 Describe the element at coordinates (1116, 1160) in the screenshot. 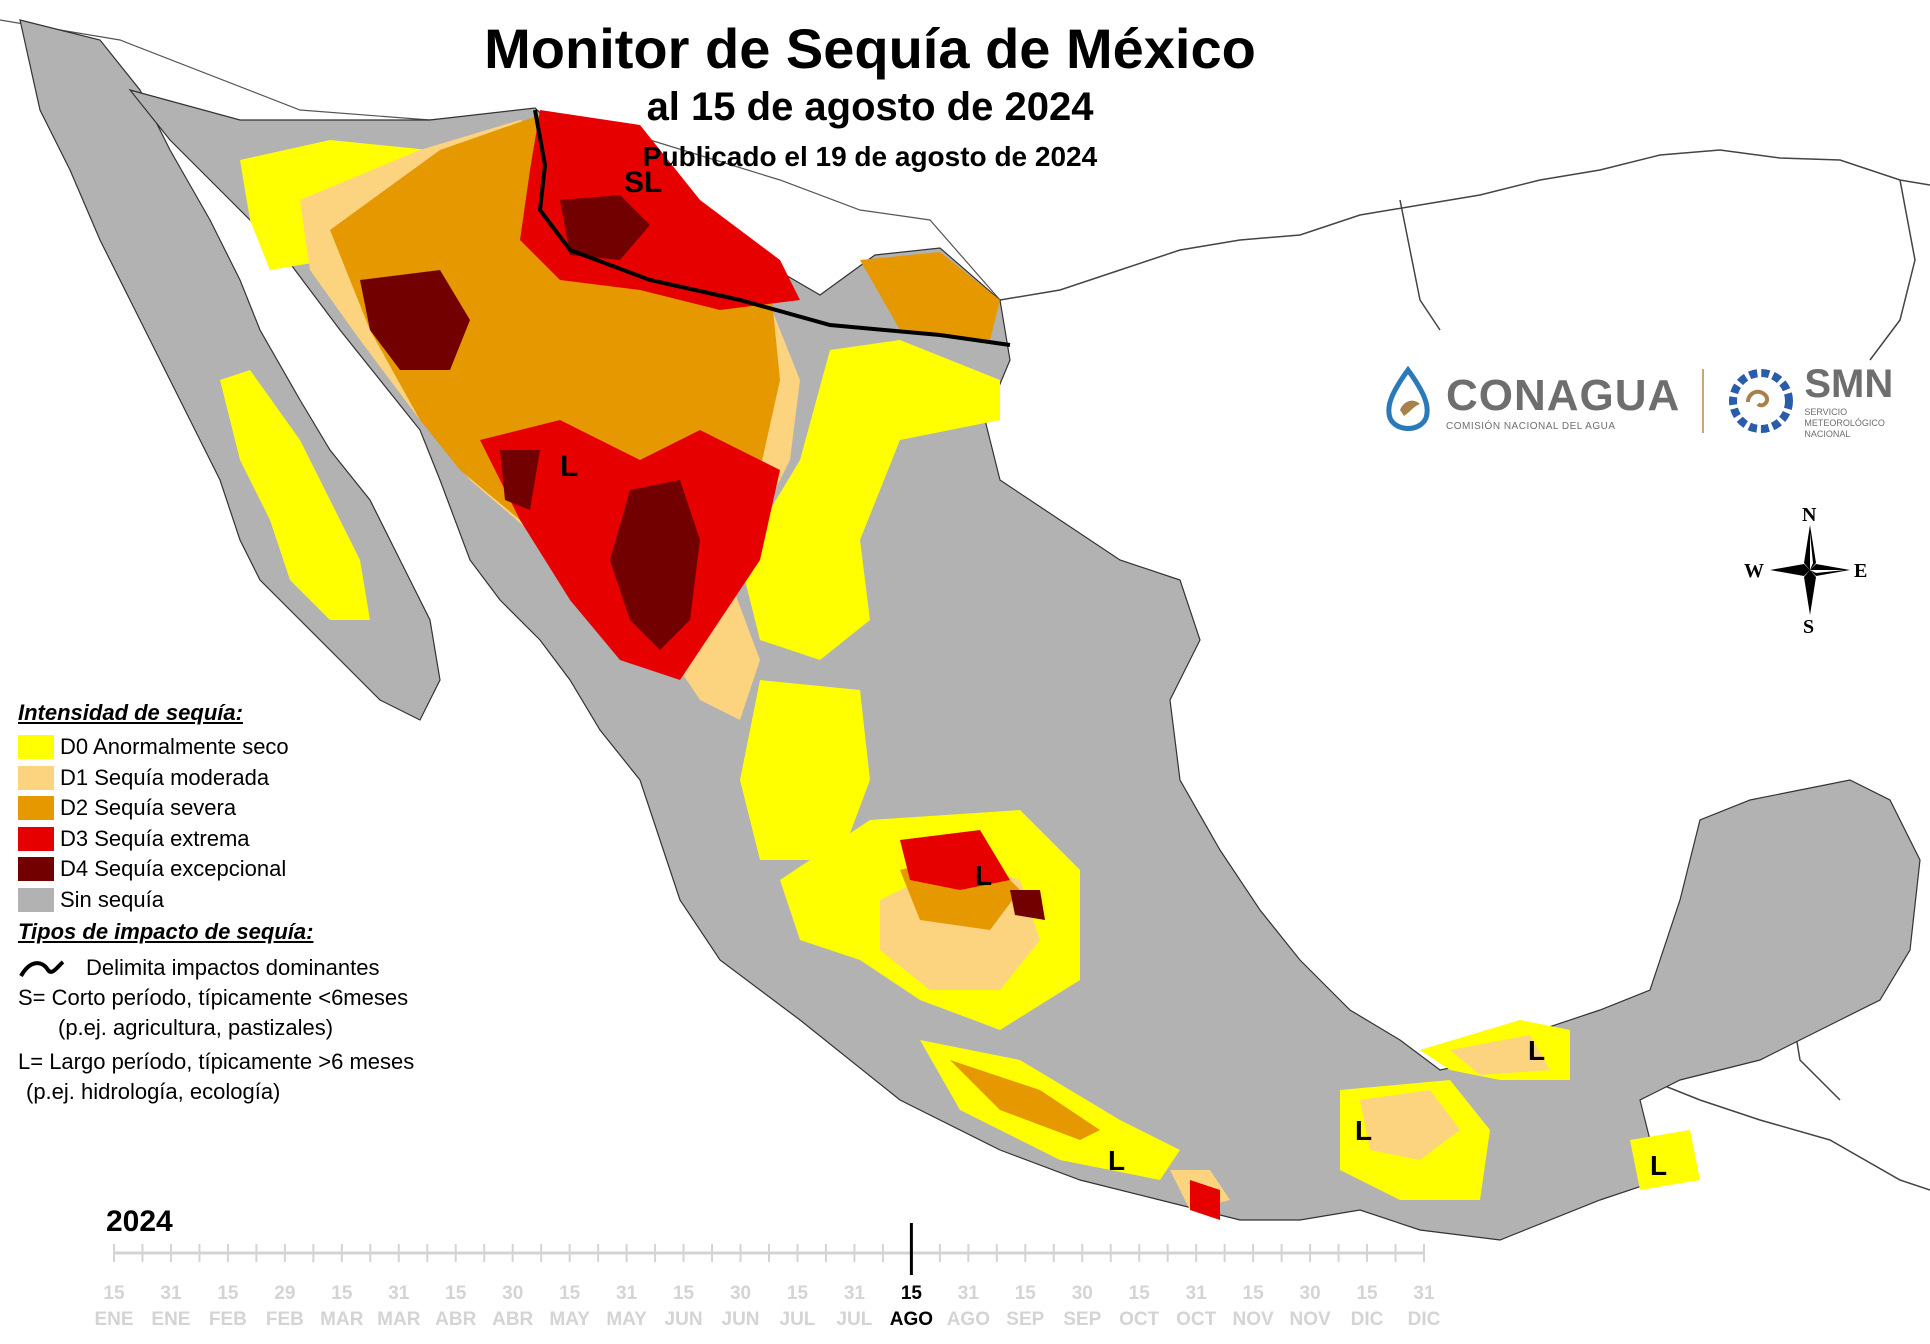

I see `map-label-l-guerrero: L` at that location.